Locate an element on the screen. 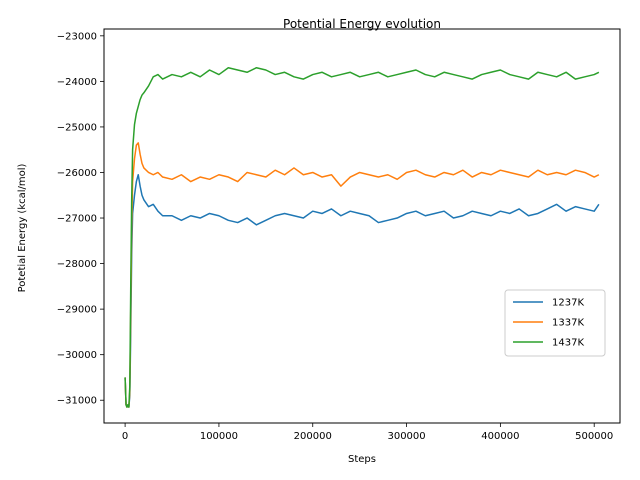 Image resolution: width=640 pixels, height=480 pixels. y-tick-label: −31000 is located at coordinates (77, 401).